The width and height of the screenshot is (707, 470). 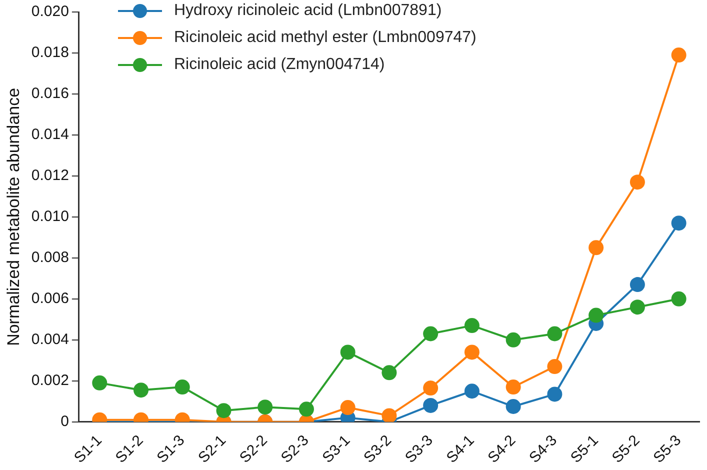 I want to click on y-axis-title: Normalized metabolite abundance, so click(x=13, y=217).